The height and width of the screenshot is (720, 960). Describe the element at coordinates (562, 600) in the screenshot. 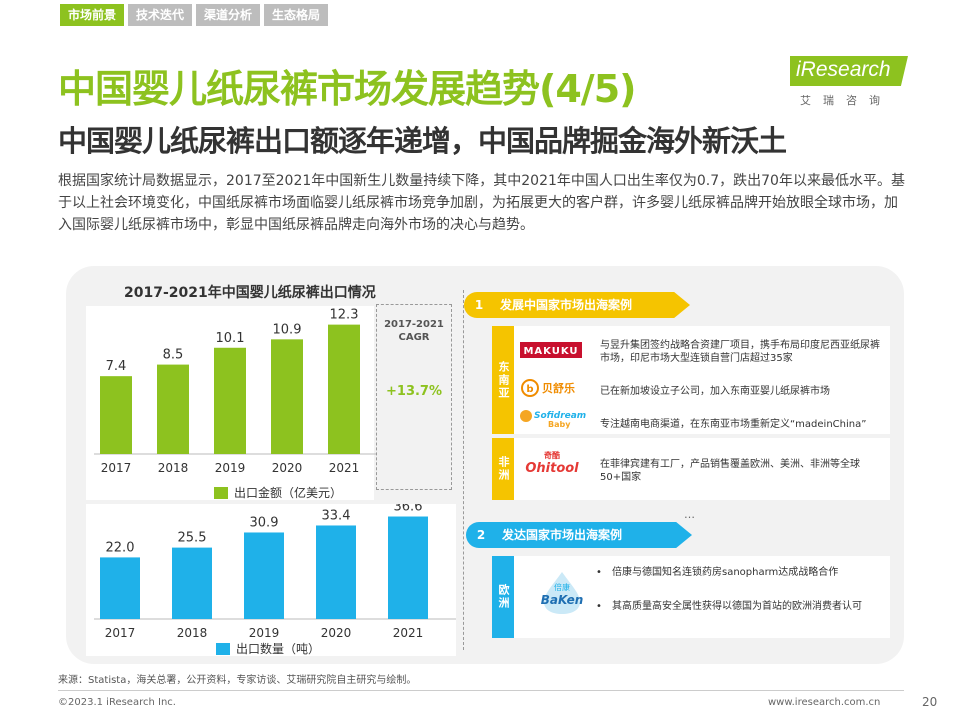

I see `baken-logo-text: BaKen` at that location.